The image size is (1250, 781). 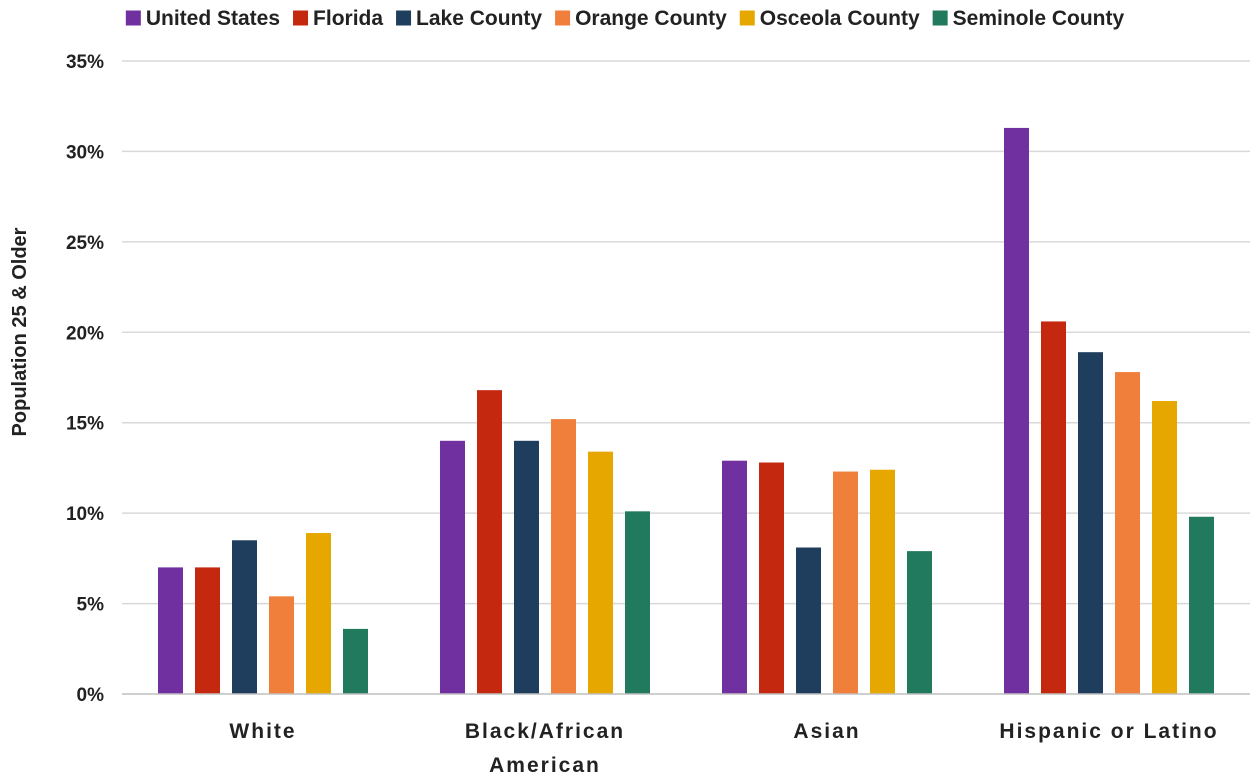 I want to click on legend-label: United States, so click(x=213, y=18).